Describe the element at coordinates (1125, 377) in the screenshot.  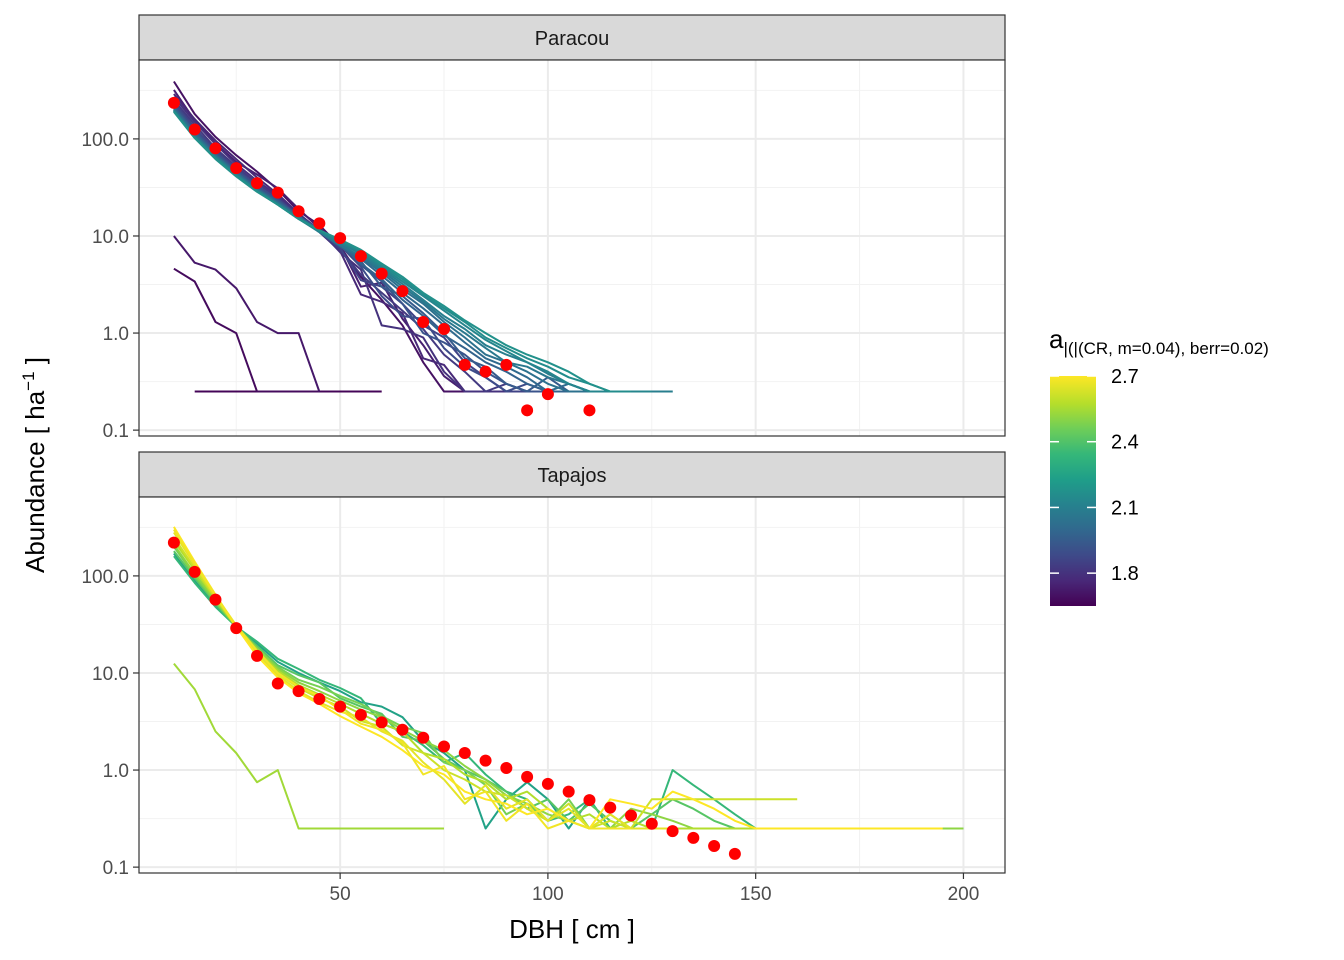
I see `colorbar-tick-label: 2.7` at that location.